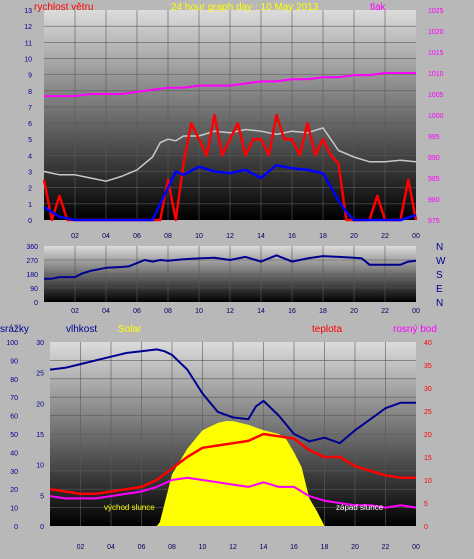  Describe the element at coordinates (230, 85) in the screenshot. I see `pressure-series-line` at that location.